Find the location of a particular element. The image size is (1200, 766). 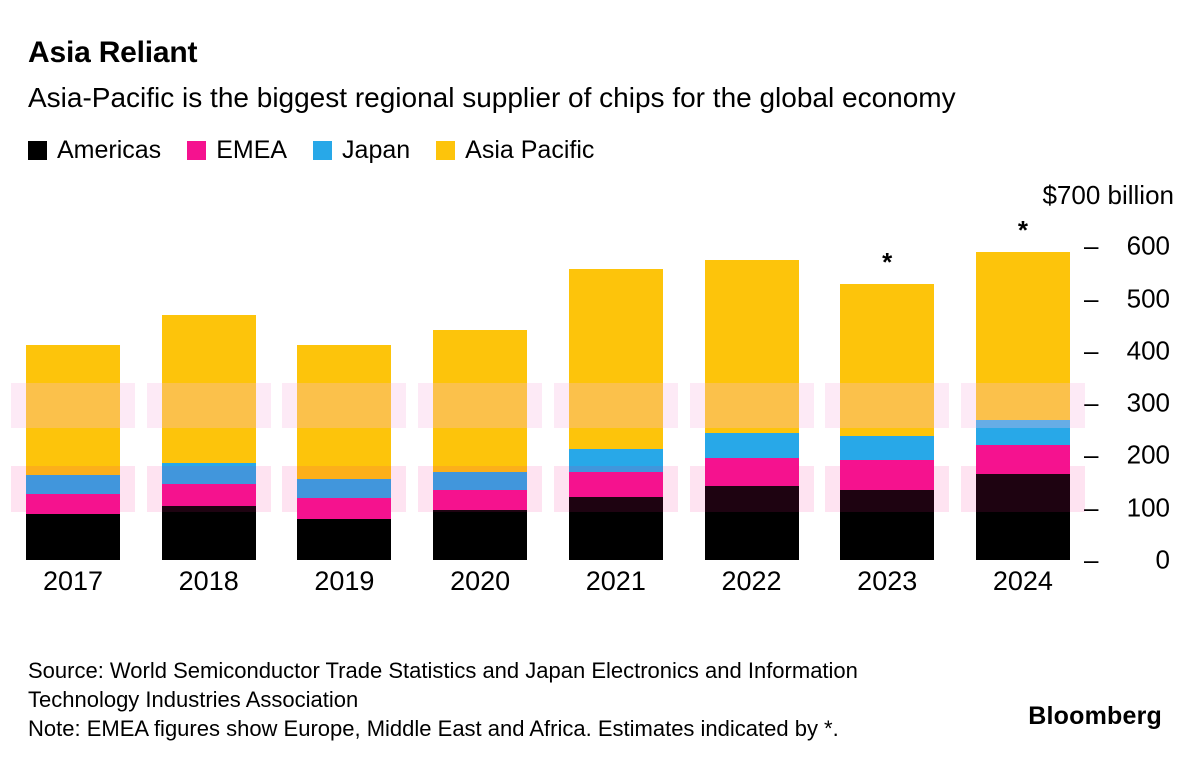

legend-label: Asia Pacific is located at coordinates (530, 150).